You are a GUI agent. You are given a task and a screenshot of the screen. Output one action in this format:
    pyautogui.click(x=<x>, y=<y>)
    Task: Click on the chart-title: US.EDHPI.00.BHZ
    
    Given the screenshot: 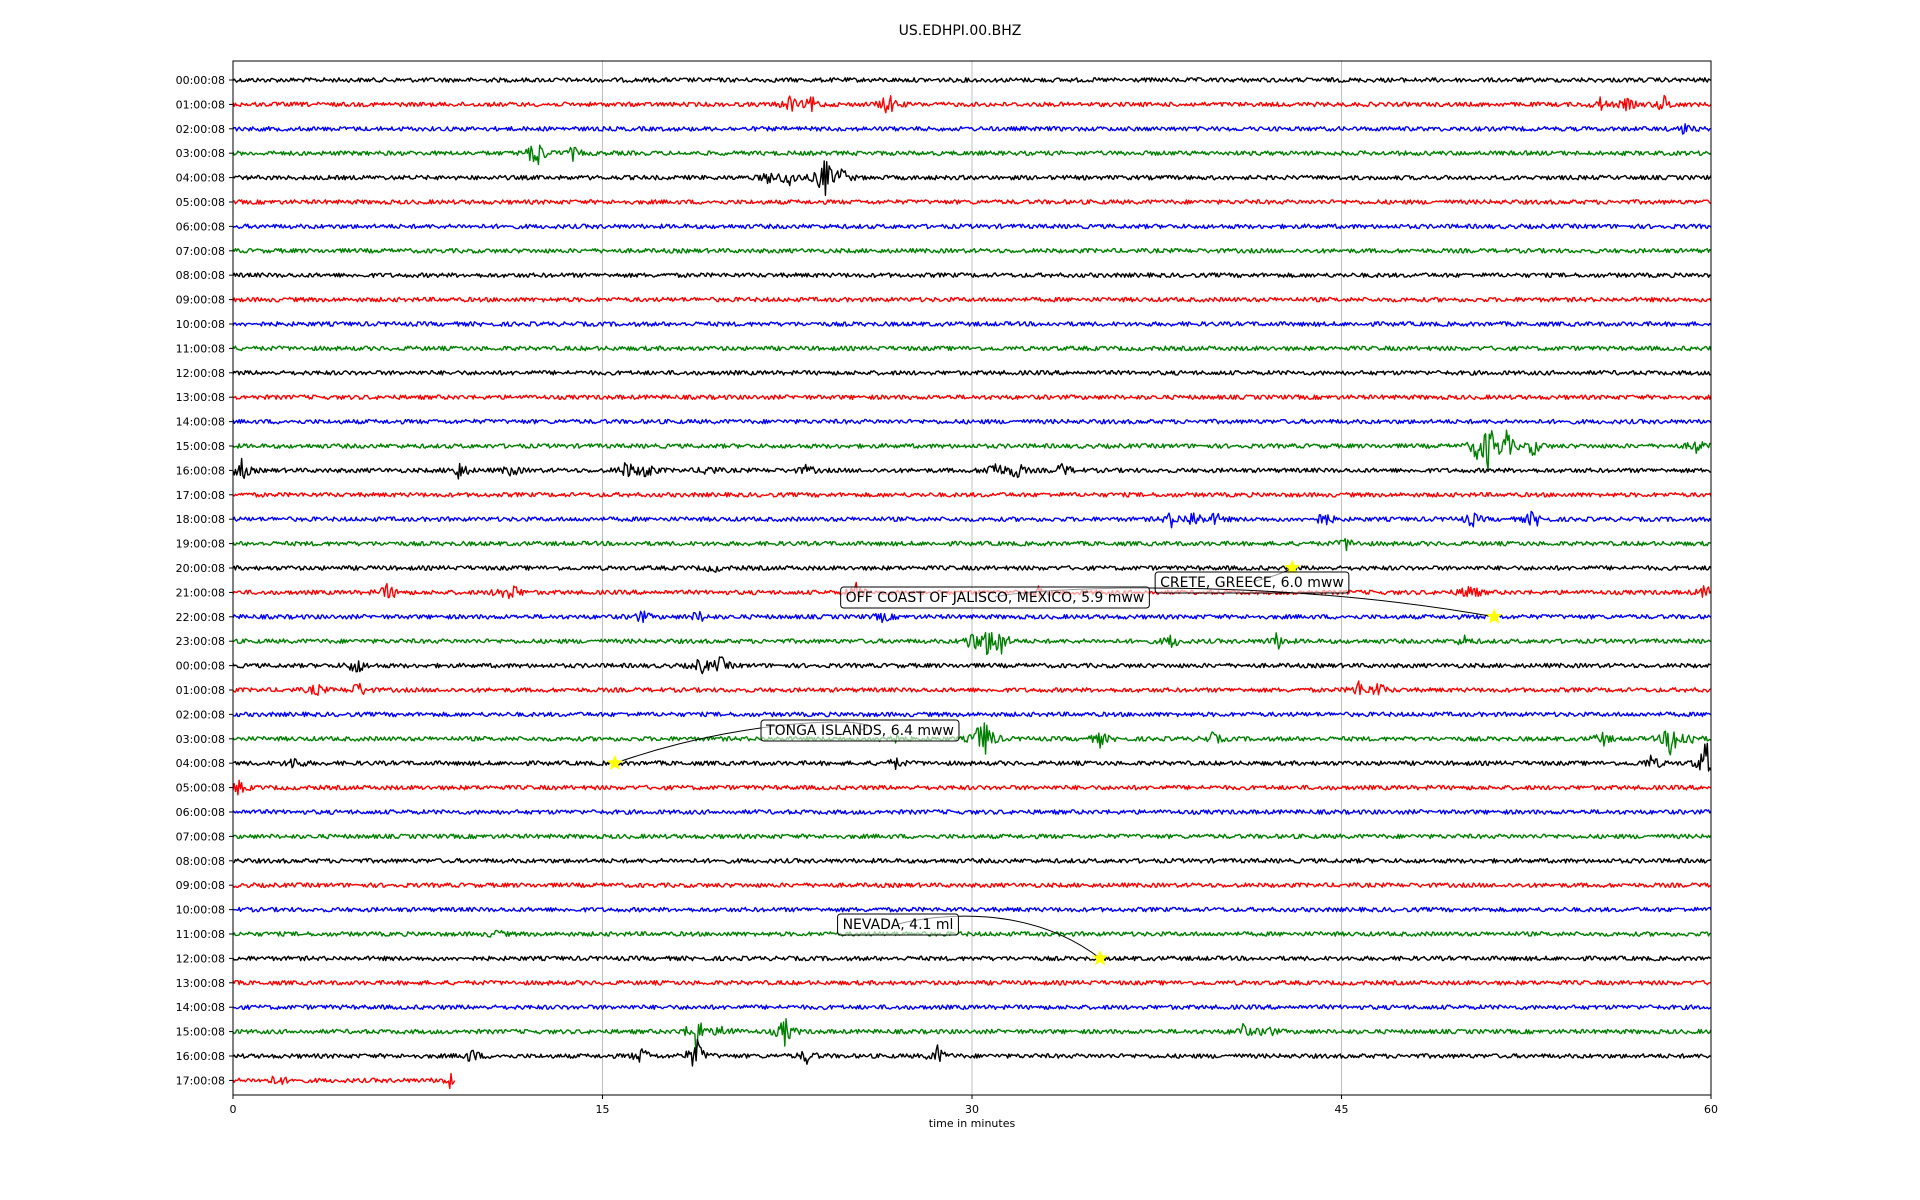 What is the action you would take?
    pyautogui.click(x=960, y=31)
    